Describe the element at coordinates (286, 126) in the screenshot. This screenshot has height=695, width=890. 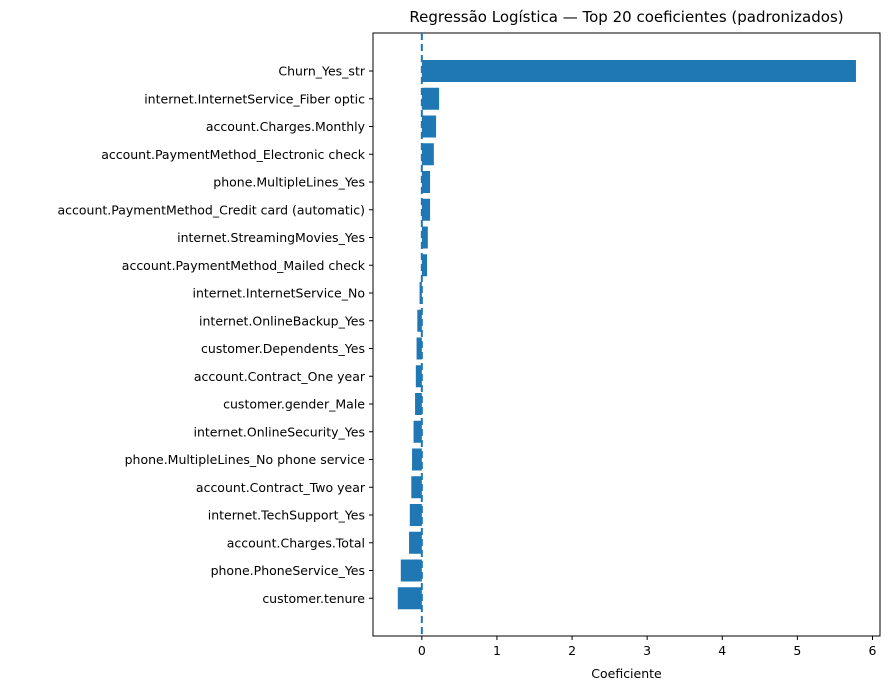
I see `y-tick-label: account.Charges.Monthly` at that location.